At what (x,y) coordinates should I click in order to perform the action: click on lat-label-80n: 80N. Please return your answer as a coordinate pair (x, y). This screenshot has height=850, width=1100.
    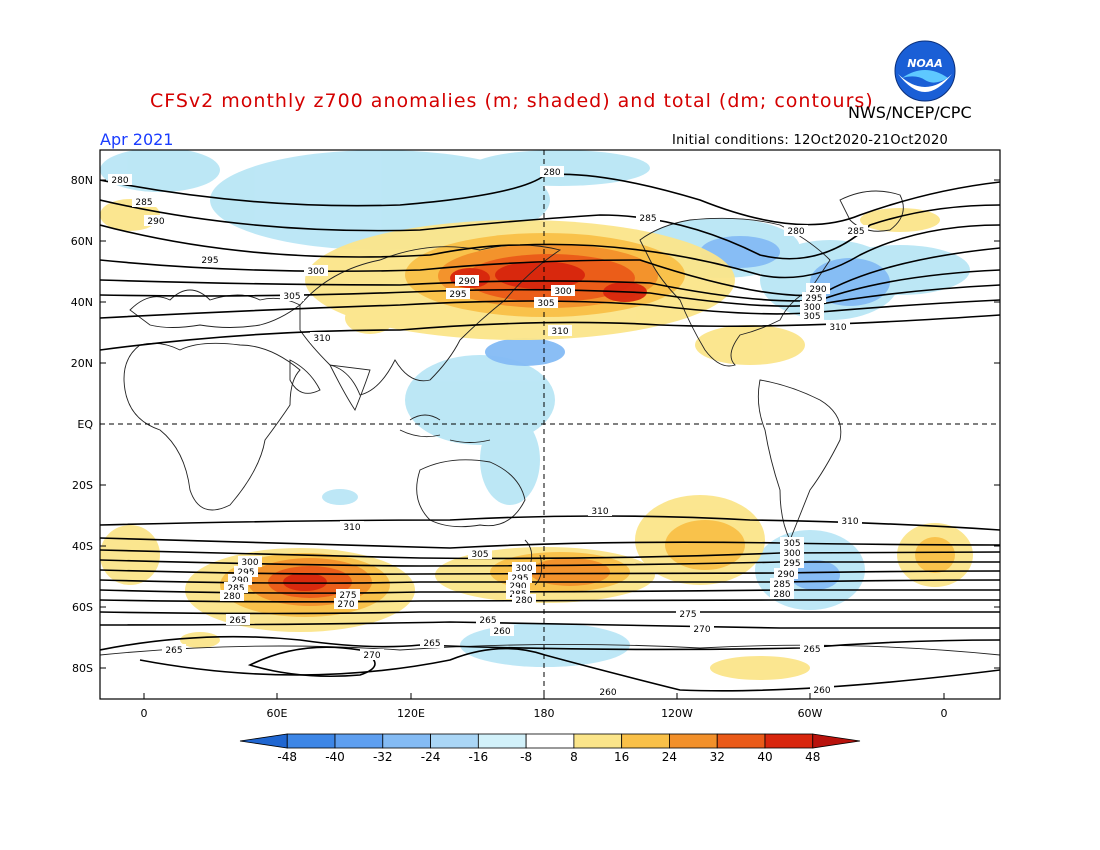
    Looking at the image, I should click on (82, 180).